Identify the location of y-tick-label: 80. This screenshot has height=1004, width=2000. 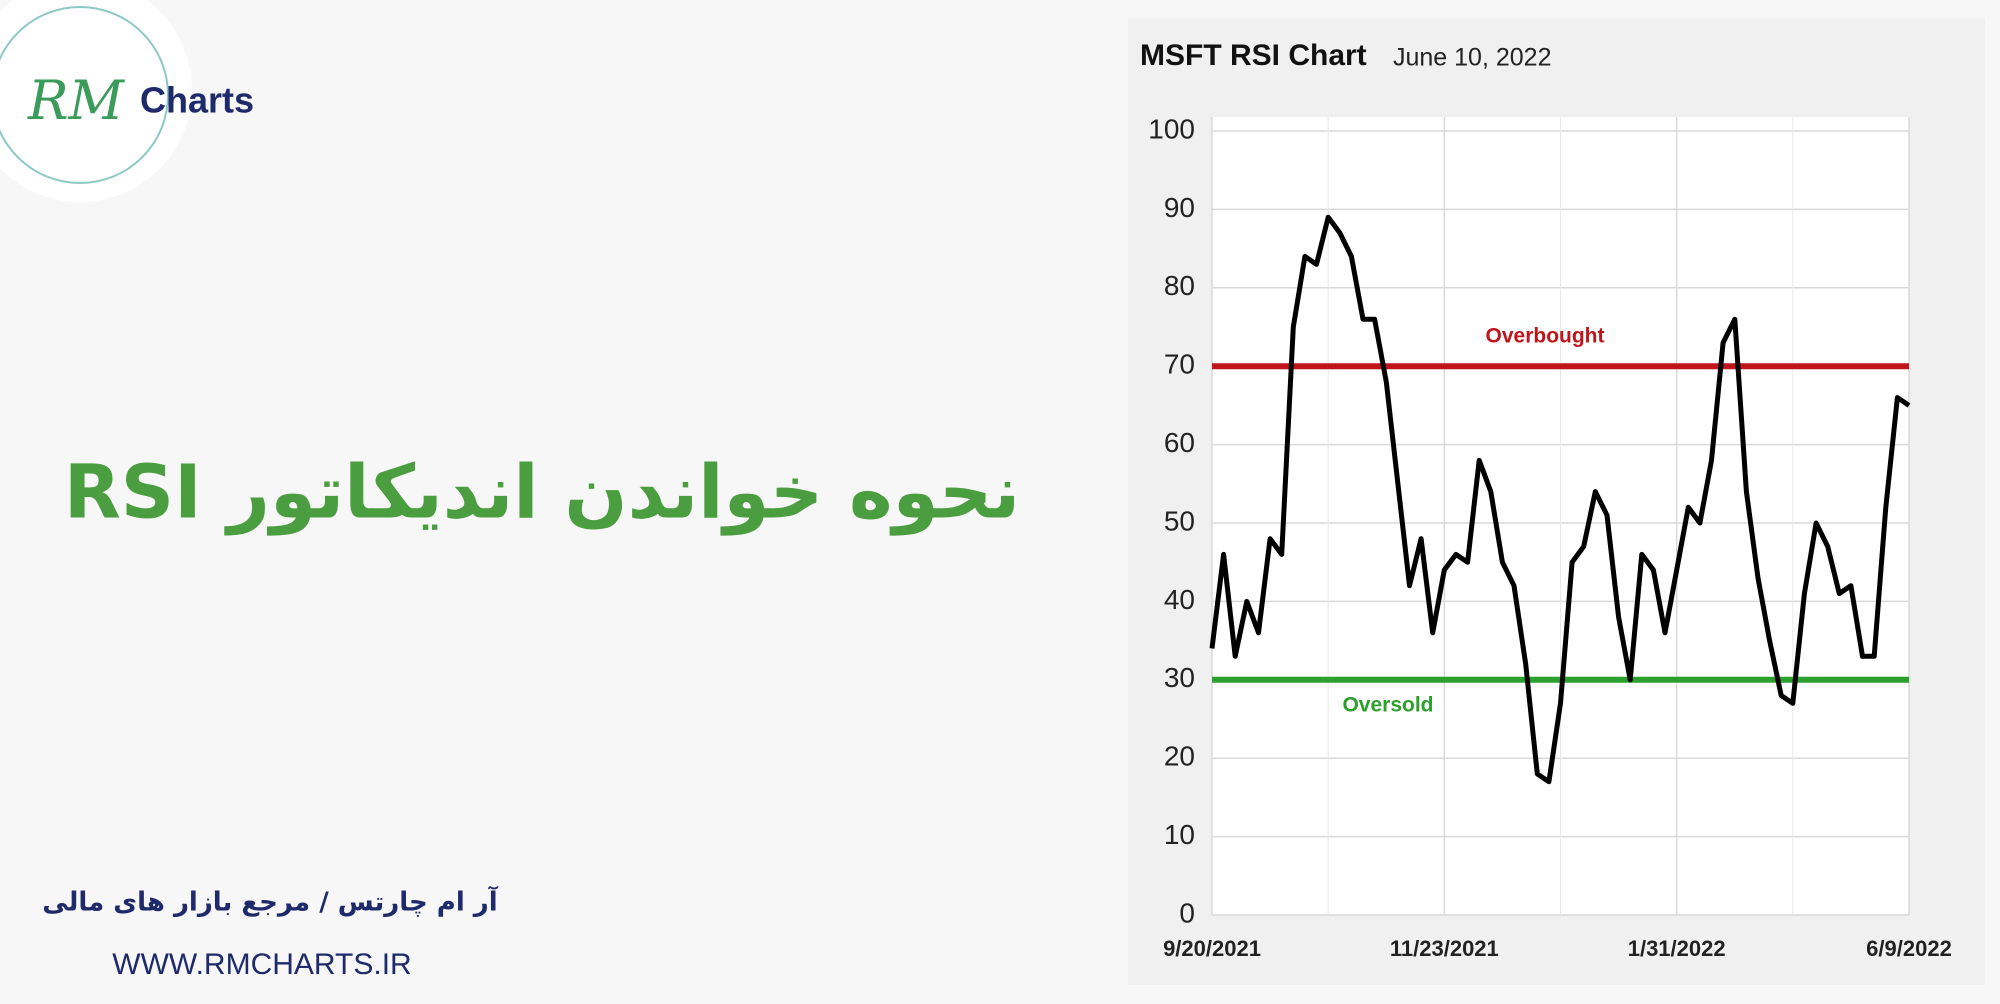
(1179, 285).